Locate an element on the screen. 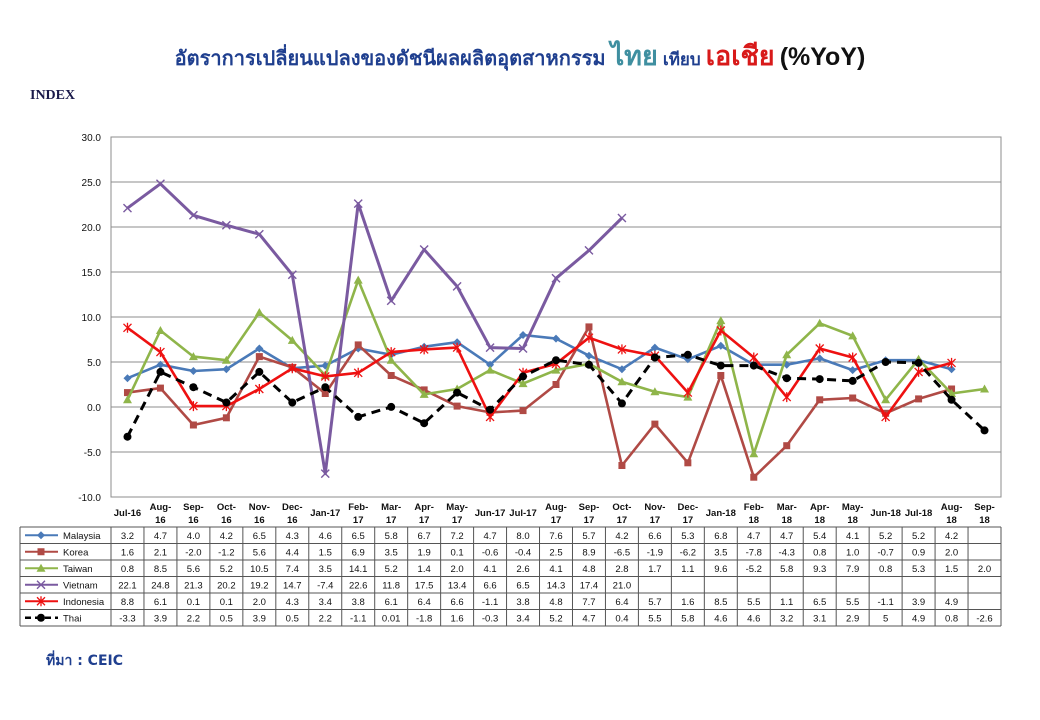 Image resolution: width=1040 pixels, height=720 pixels. table-cell: 9.3 is located at coordinates (819, 569).